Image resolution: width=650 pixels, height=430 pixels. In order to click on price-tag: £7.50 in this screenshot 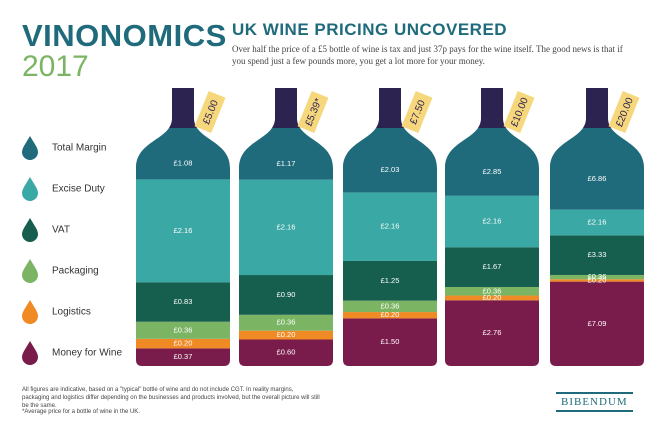, I will do `click(417, 112)`.